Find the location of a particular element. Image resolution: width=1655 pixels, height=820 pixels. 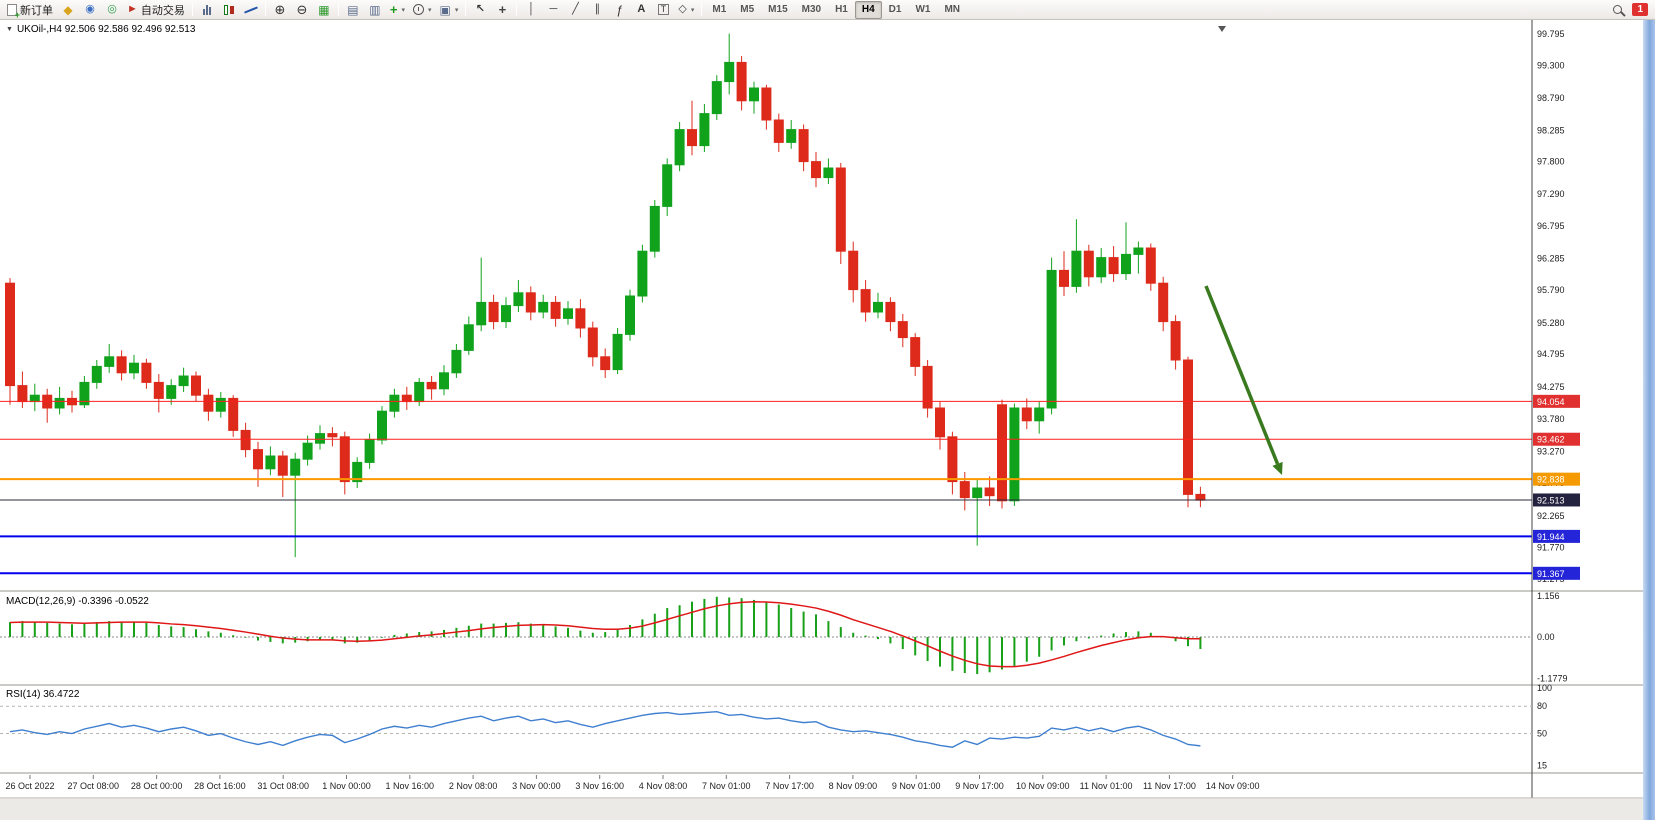

timeframe-h1: H1 is located at coordinates (841, 10).